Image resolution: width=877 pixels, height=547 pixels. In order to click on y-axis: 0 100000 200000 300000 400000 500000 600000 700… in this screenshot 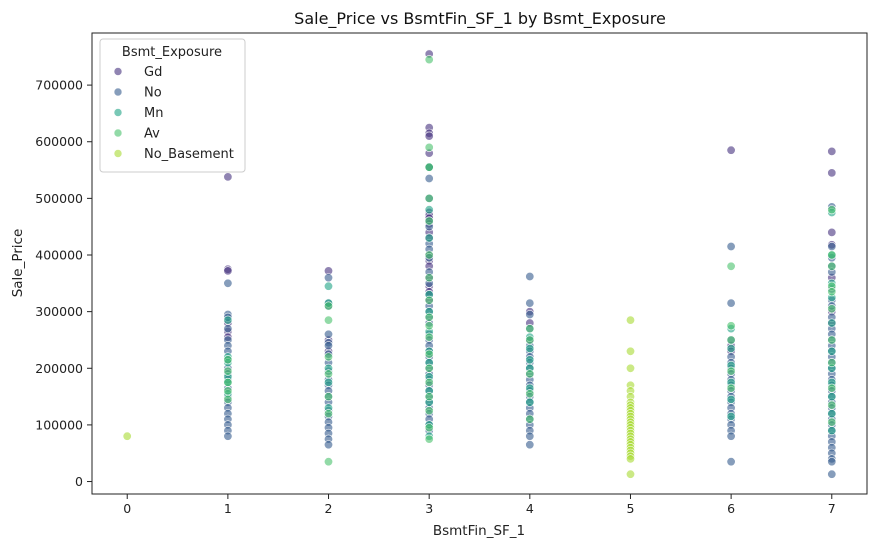, I will do `click(63, 283)`.